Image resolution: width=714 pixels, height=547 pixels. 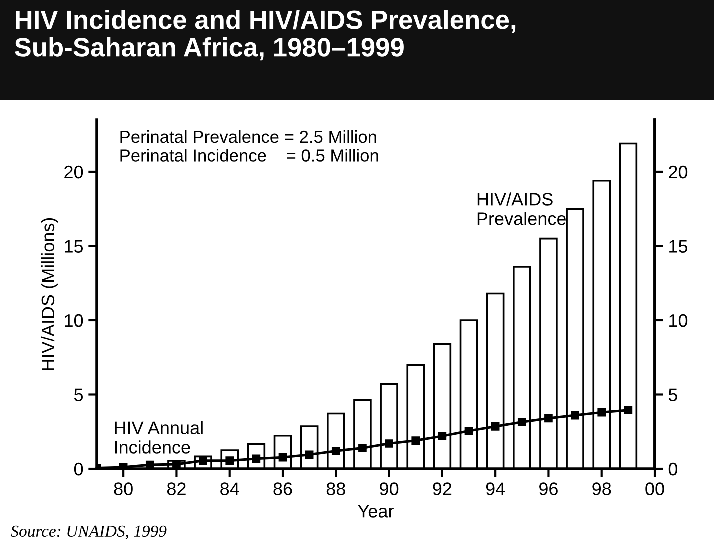 What do you see at coordinates (602, 489) in the screenshot?
I see `x-tick-label: 98` at bounding box center [602, 489].